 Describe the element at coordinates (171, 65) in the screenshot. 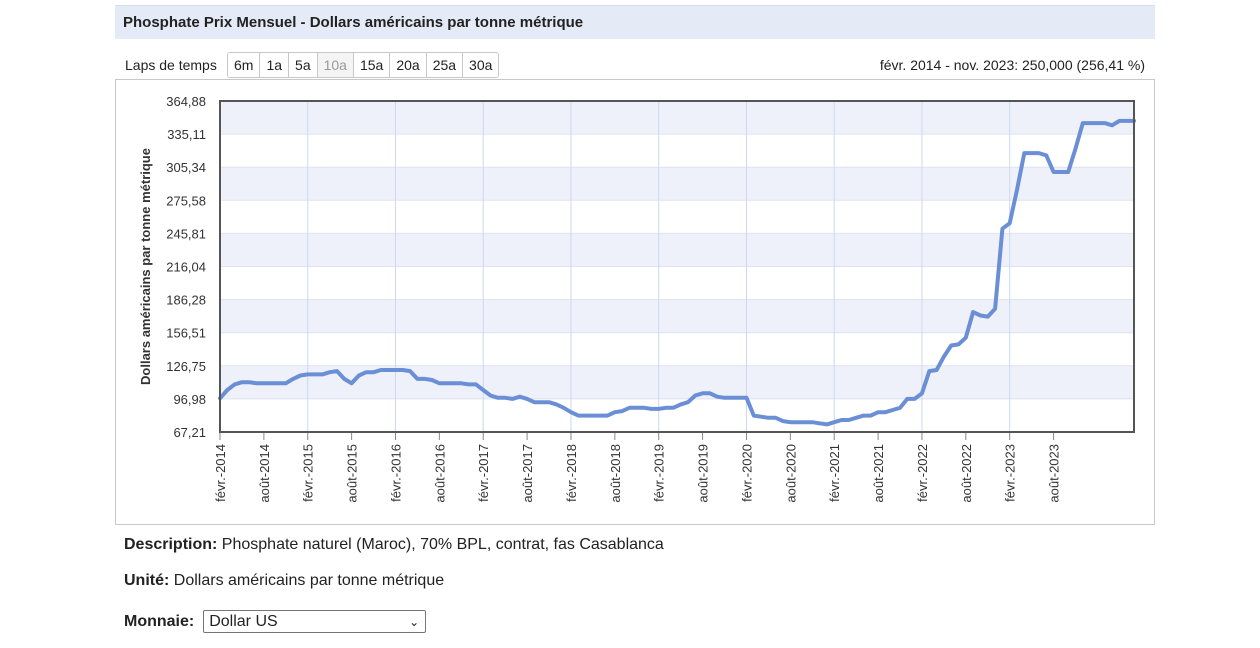

I see `period-label: Laps de temps` at that location.